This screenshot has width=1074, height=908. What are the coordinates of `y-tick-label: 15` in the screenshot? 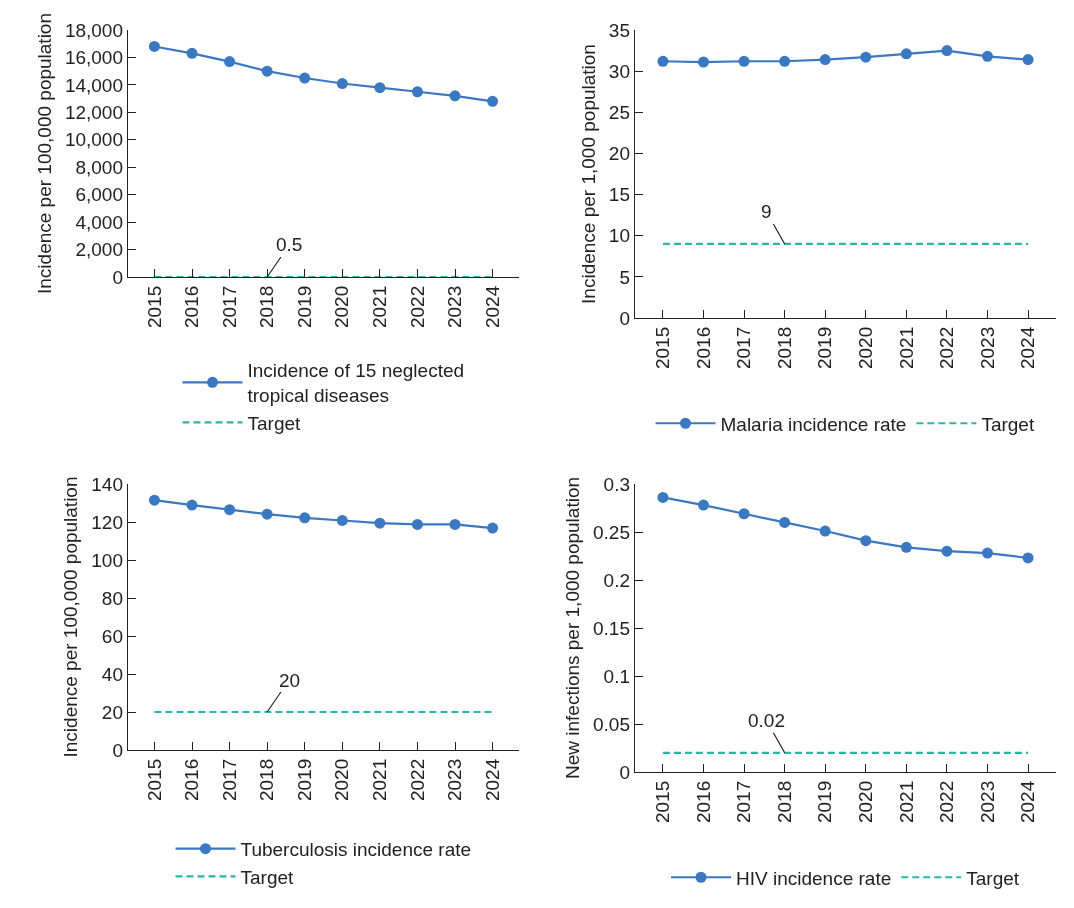 It's located at (619, 195).